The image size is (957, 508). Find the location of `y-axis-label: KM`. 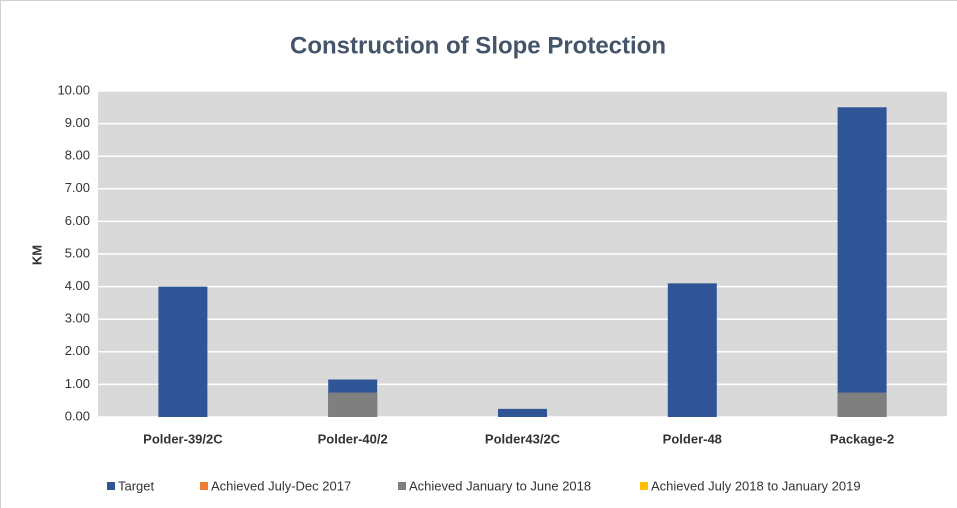

y-axis-label: KM is located at coordinates (36, 255).